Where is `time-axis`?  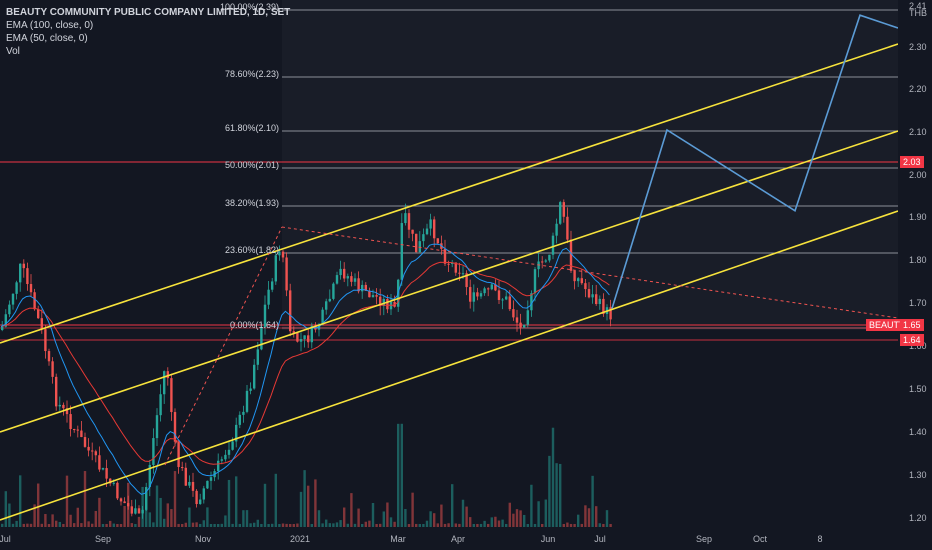 time-axis is located at coordinates (466, 540).